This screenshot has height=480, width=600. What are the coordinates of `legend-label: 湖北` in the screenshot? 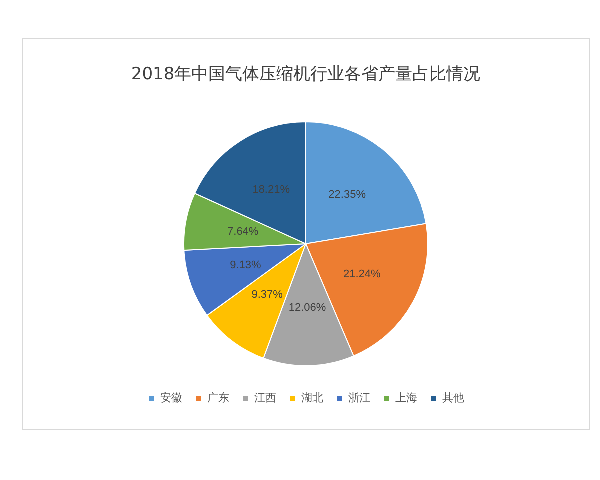 It's located at (313, 398).